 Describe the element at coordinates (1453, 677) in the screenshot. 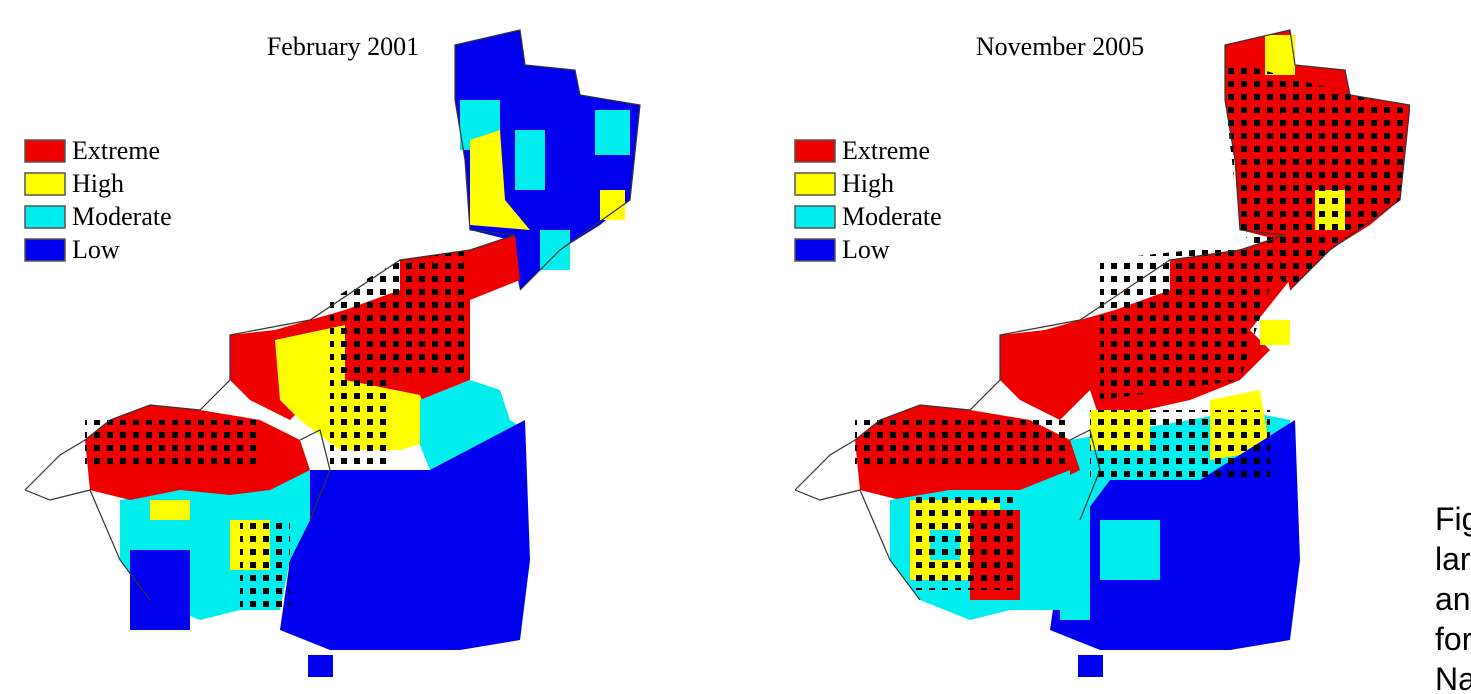

I see `caption-line: Na` at that location.